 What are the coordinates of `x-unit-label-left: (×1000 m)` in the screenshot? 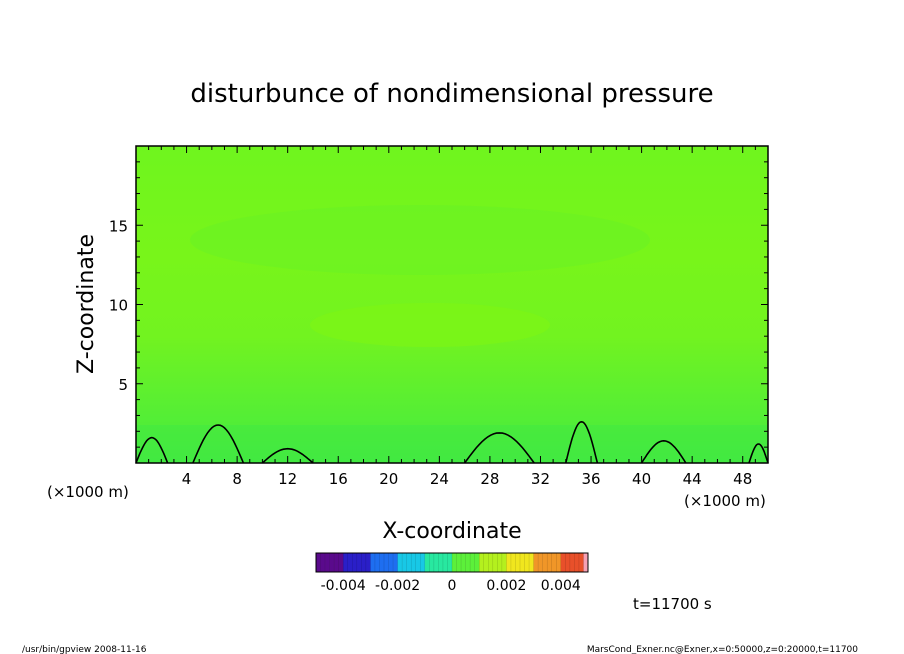 It's located at (88, 492).